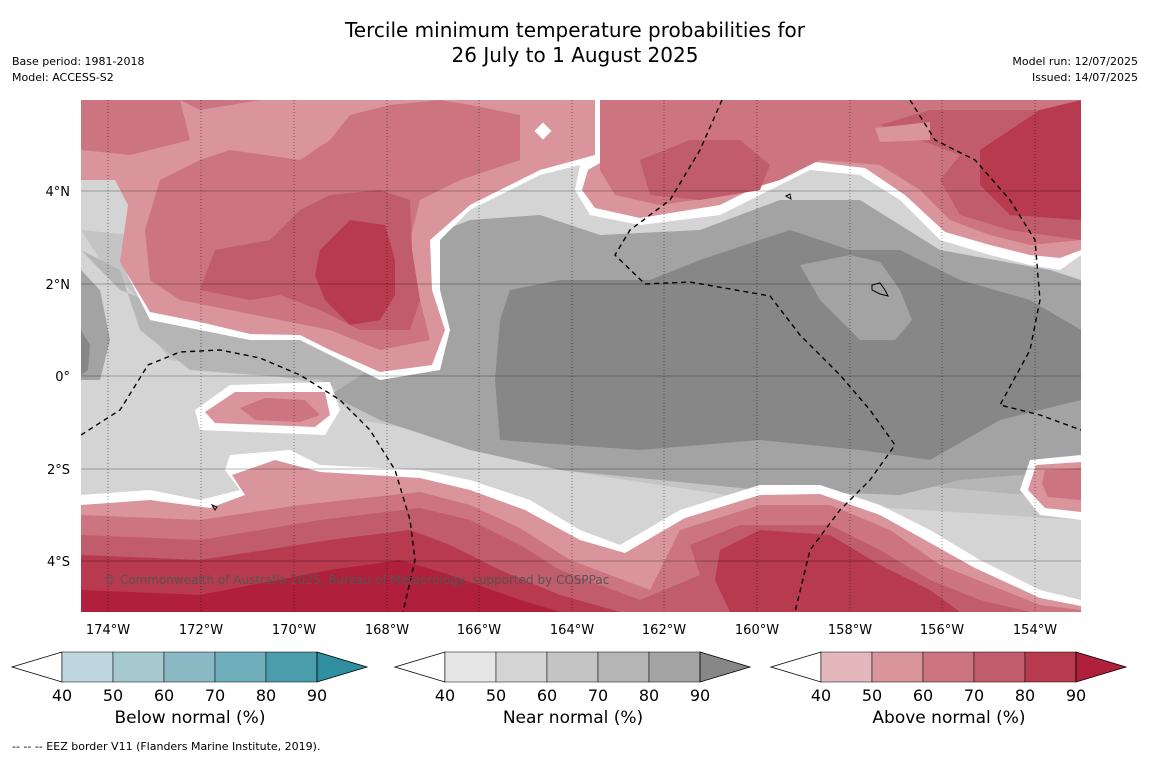  Describe the element at coordinates (63, 77) in the screenshot. I see `model-text: Model: ACCESS-S2` at that location.